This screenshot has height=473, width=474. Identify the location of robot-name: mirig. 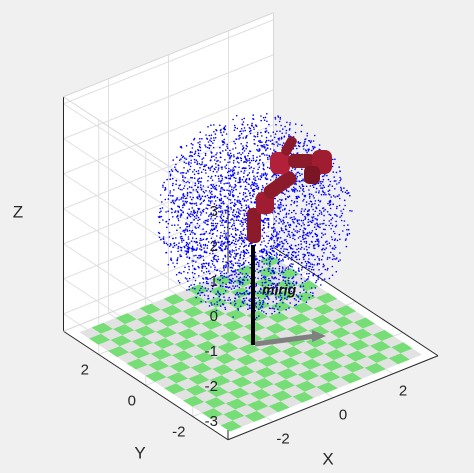
(279, 290).